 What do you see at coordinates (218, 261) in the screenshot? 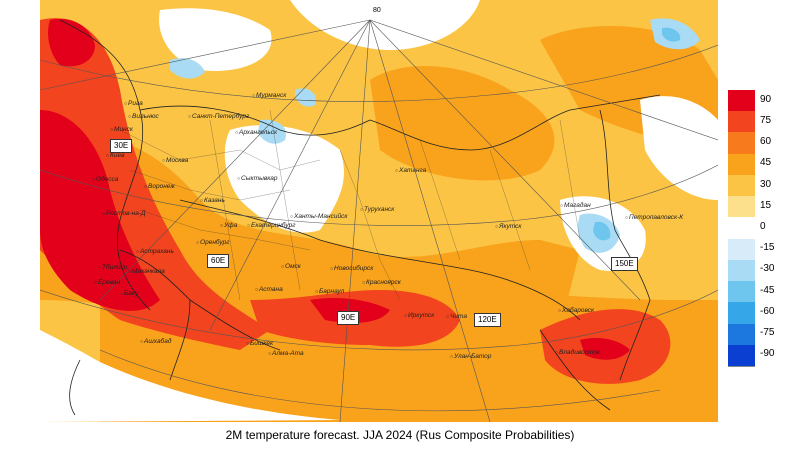
I see `longitude-label-60e: 60E` at bounding box center [218, 261].